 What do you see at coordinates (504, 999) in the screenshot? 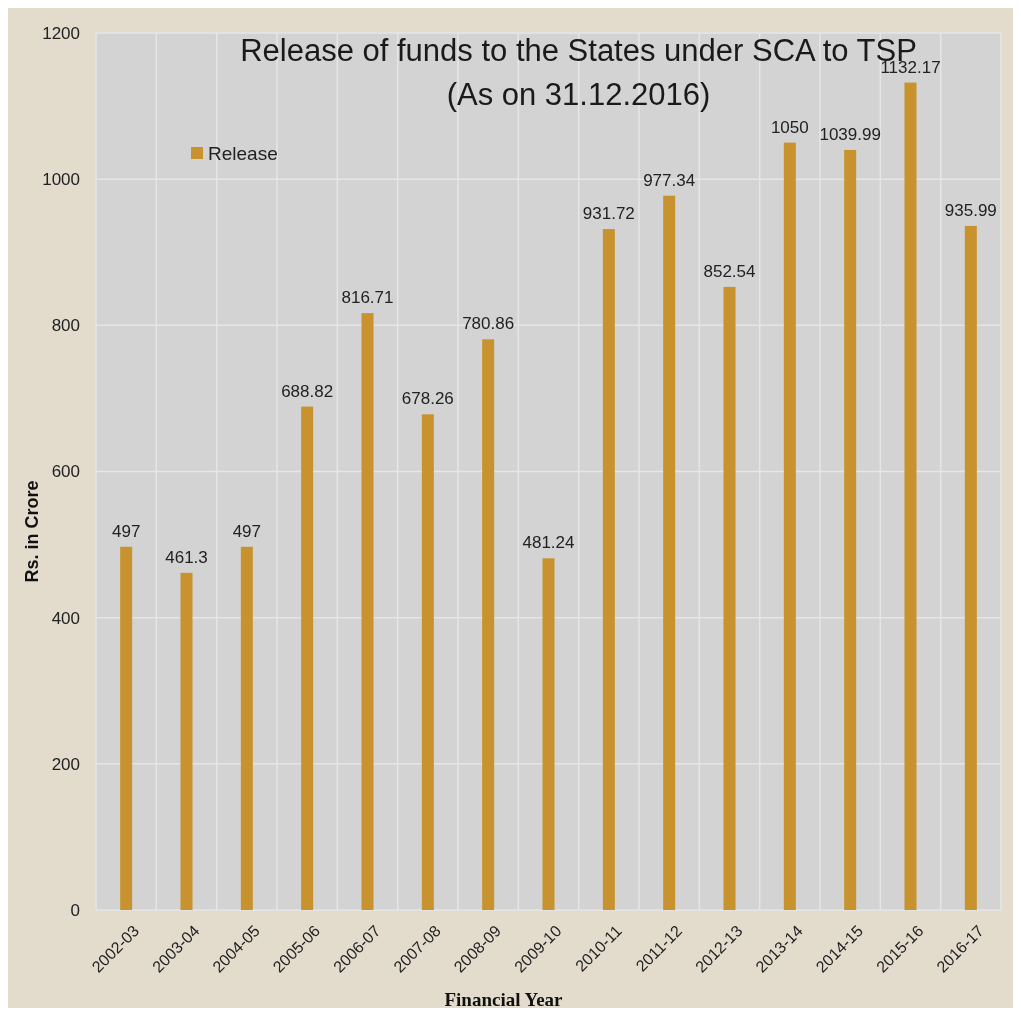
I see `x-axis-title: Financial Year` at bounding box center [504, 999].